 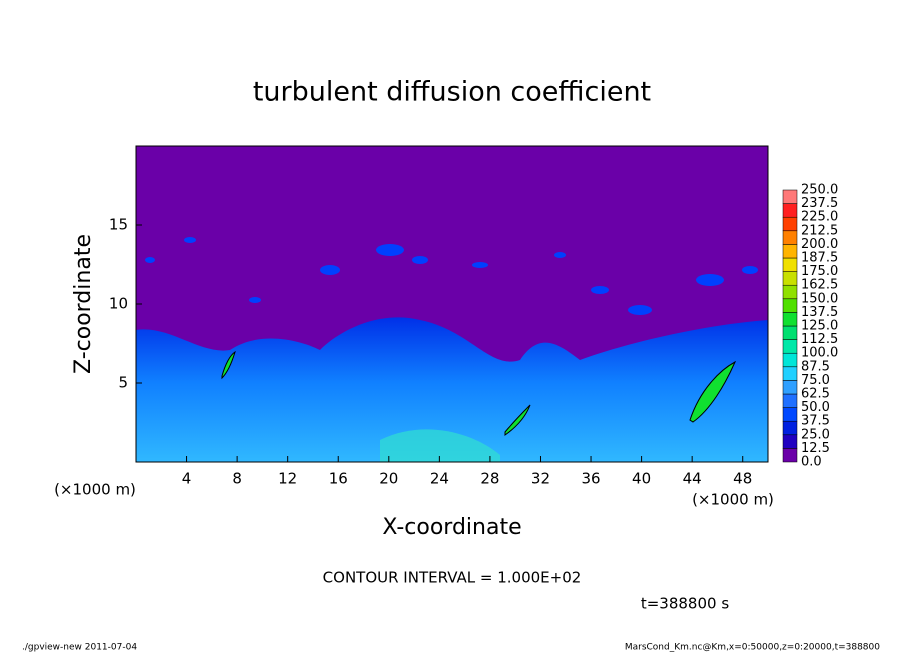 What do you see at coordinates (815, 366) in the screenshot?
I see `colorbar-label: 87.5` at bounding box center [815, 366].